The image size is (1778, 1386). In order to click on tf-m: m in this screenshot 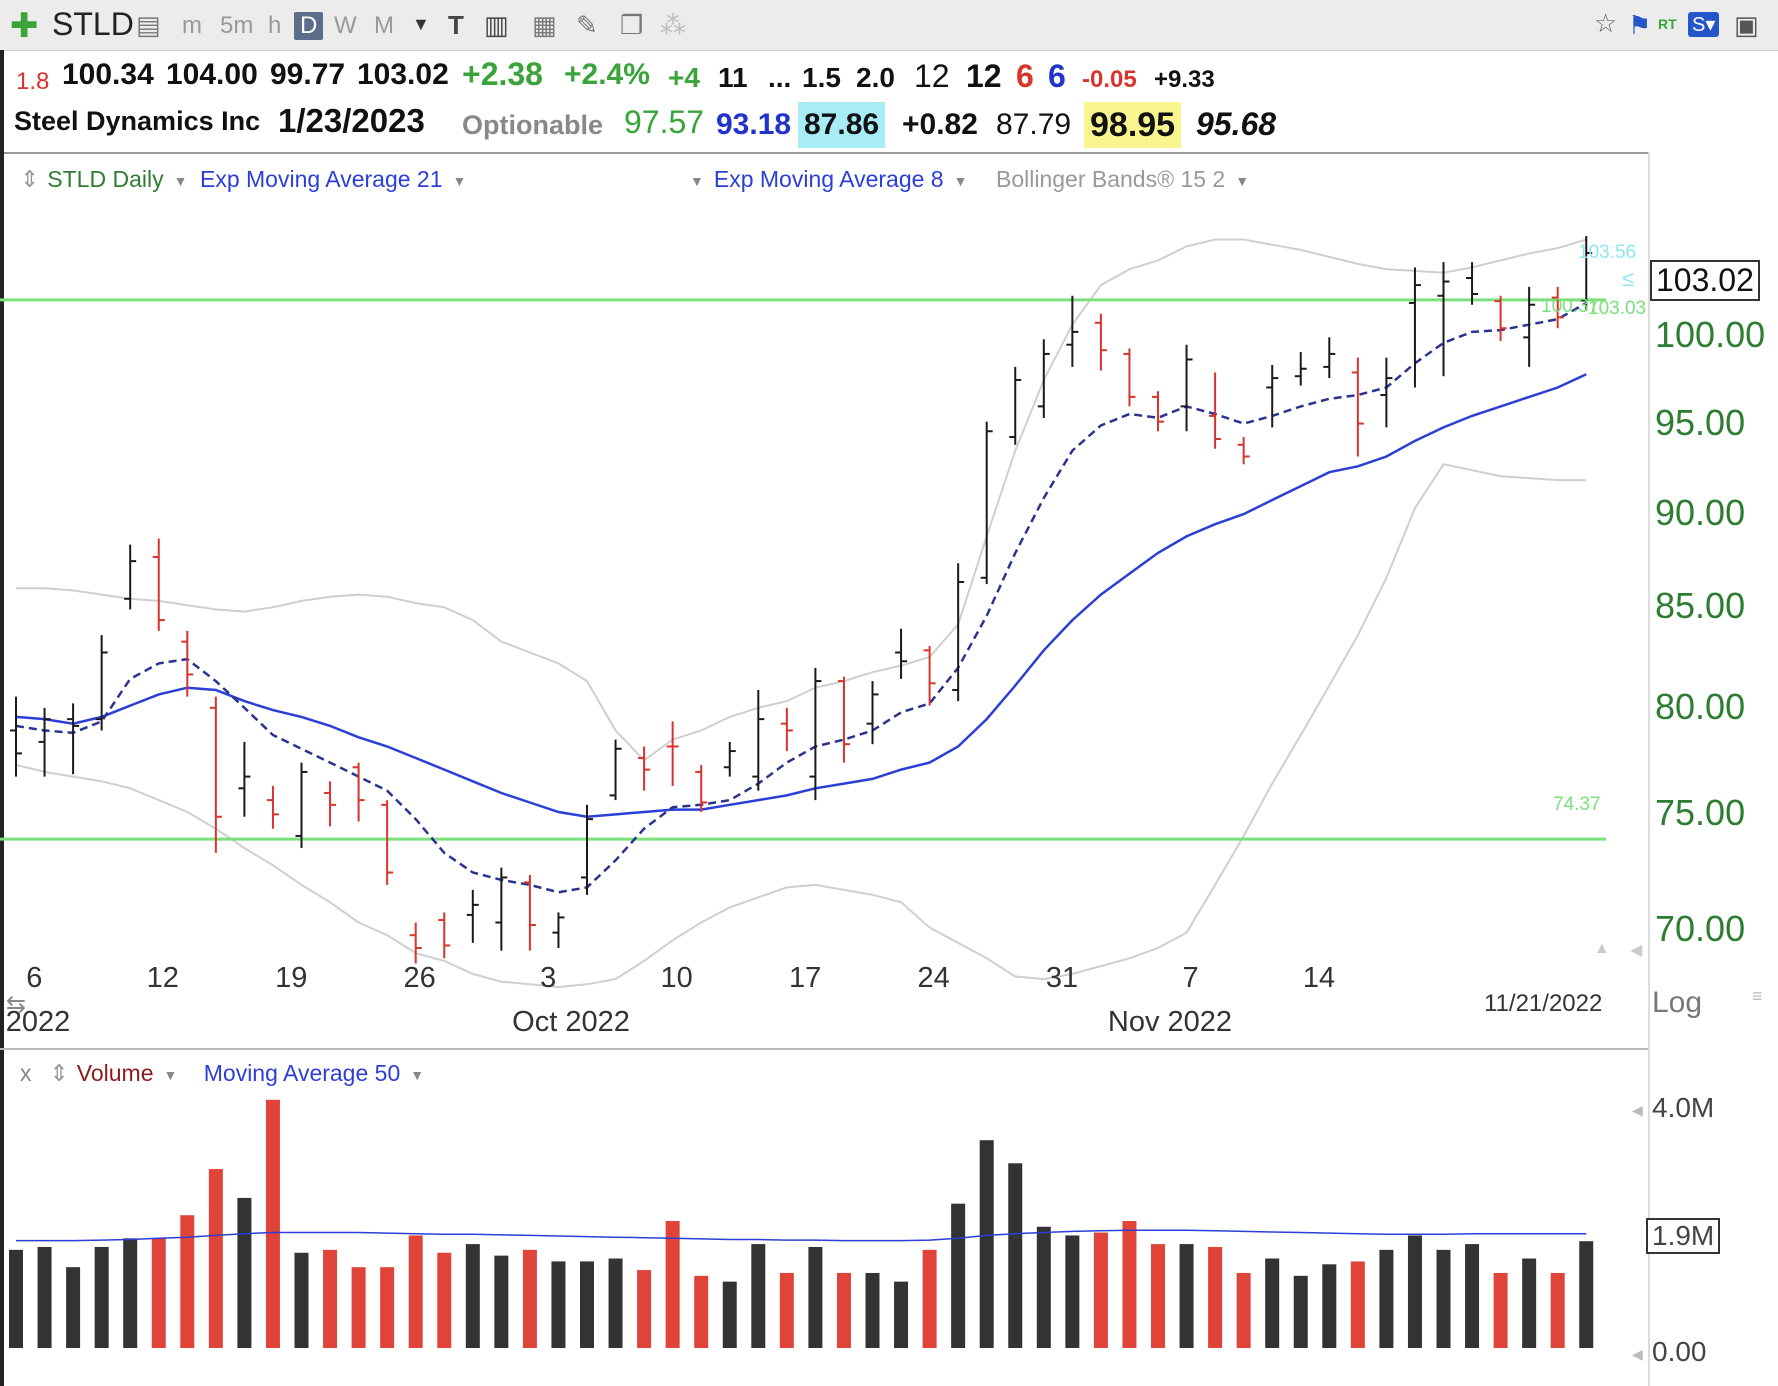, I will do `click(192, 25)`.